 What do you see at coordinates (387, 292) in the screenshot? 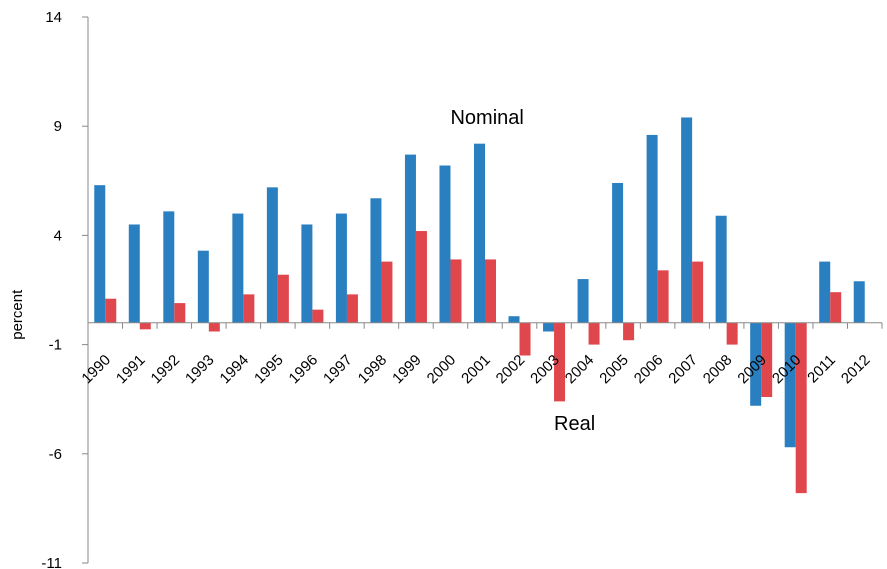
I see `bar-series2-1998` at bounding box center [387, 292].